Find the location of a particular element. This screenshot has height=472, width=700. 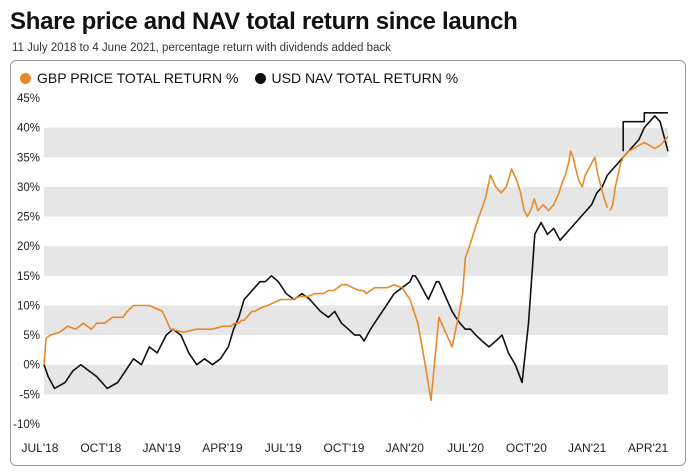

series-line-usd-end is located at coordinates (645, 132).